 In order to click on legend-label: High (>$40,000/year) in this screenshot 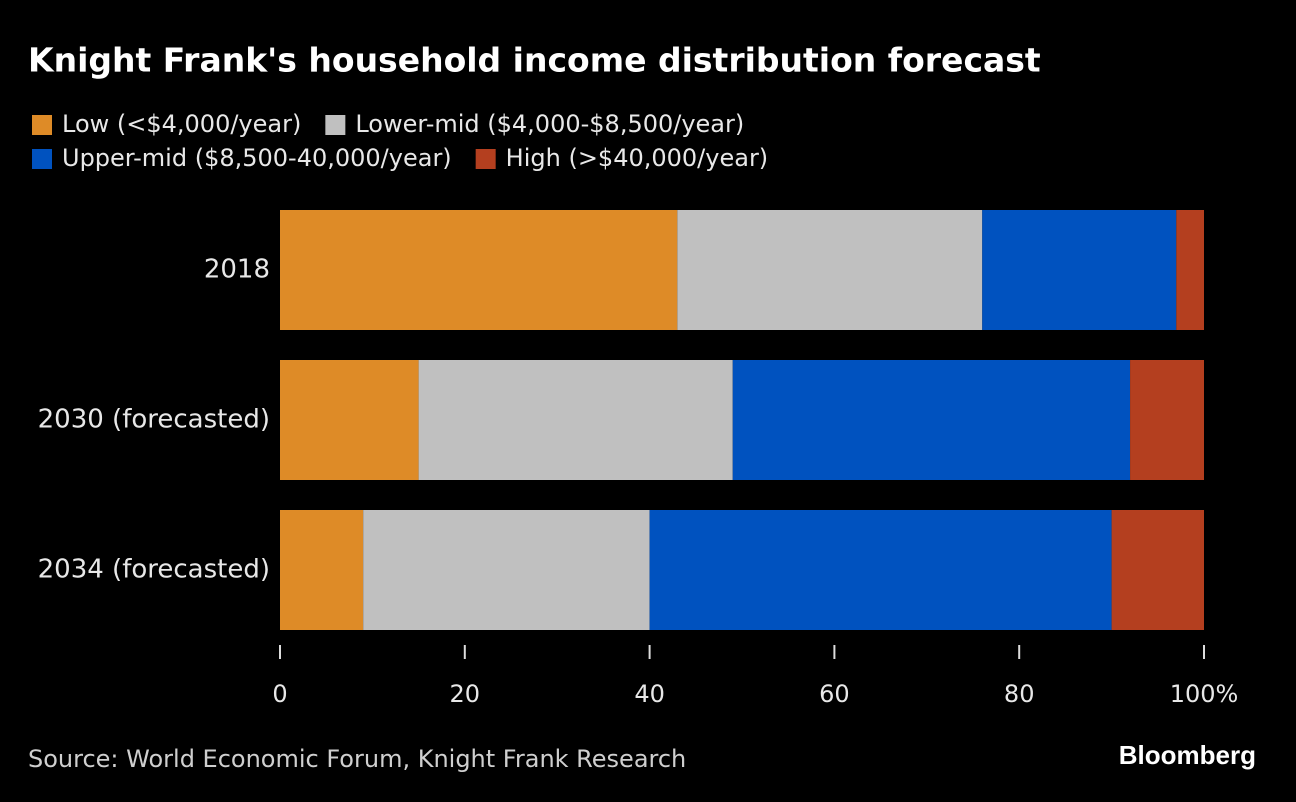, I will do `click(637, 158)`.